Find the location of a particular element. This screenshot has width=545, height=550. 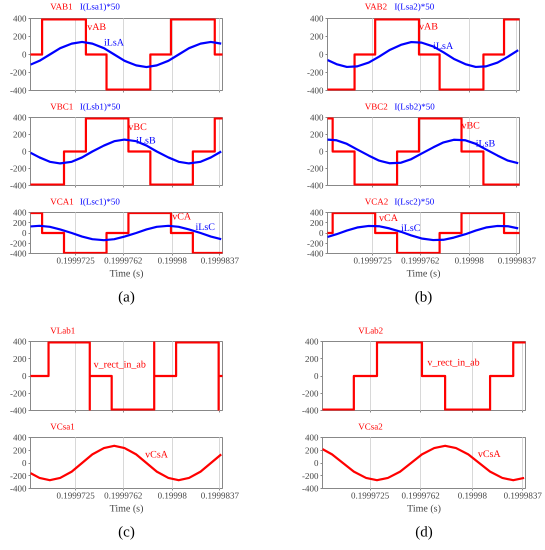

series-label: VLab1 is located at coordinates (63, 331).